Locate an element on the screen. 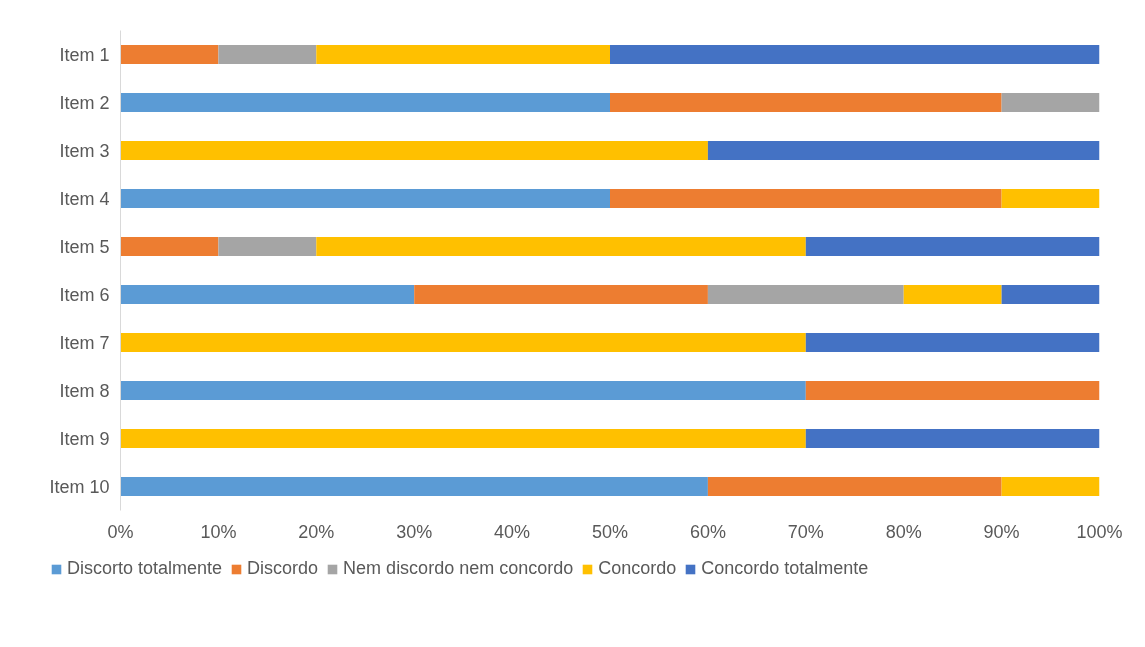 This screenshot has height=647, width=1145. legend-label: Discordo is located at coordinates (283, 568).